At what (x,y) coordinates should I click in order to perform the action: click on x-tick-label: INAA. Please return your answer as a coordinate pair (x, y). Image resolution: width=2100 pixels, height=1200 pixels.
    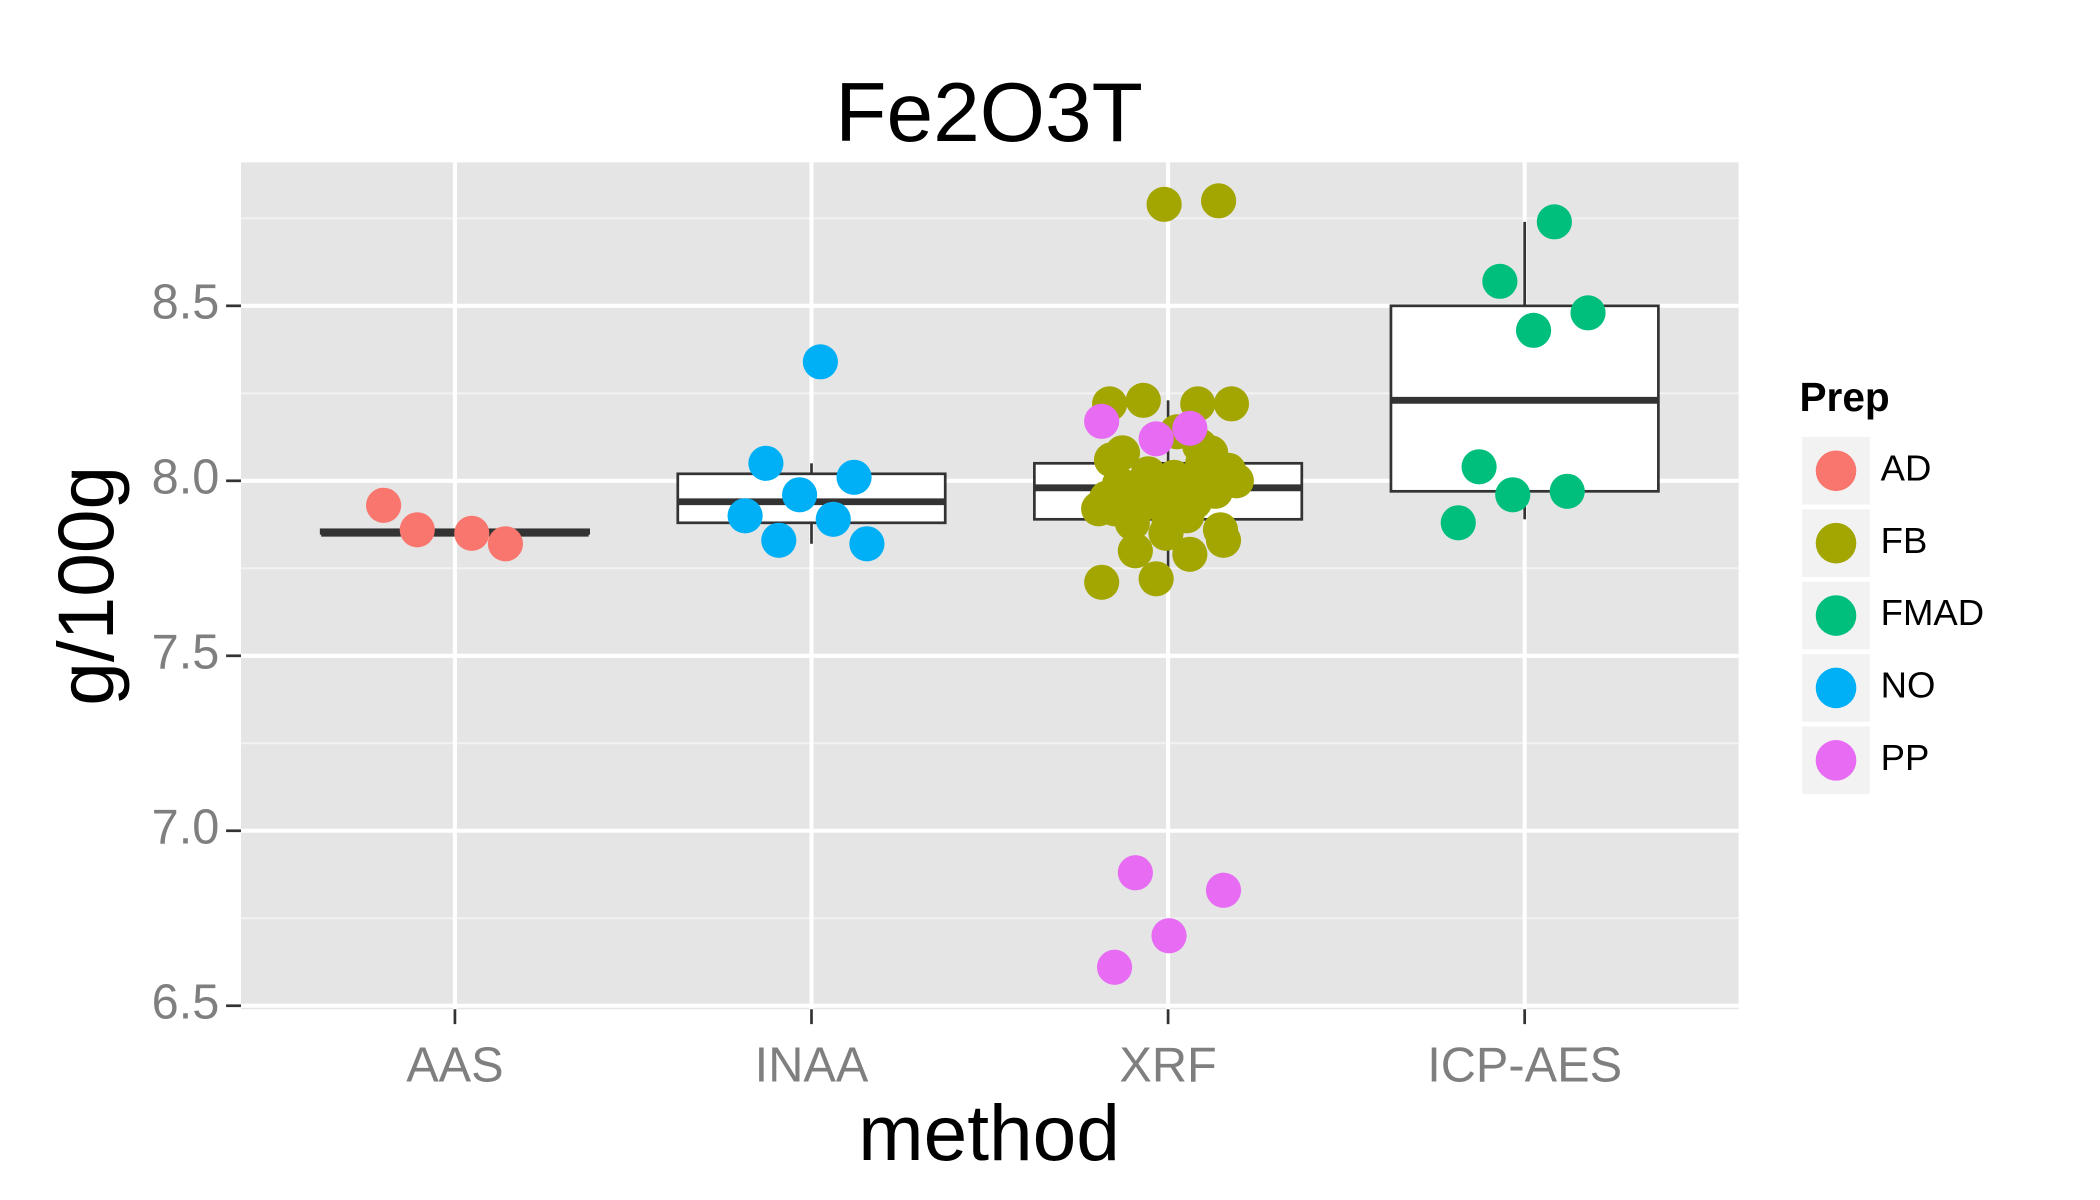
    Looking at the image, I should click on (812, 1066).